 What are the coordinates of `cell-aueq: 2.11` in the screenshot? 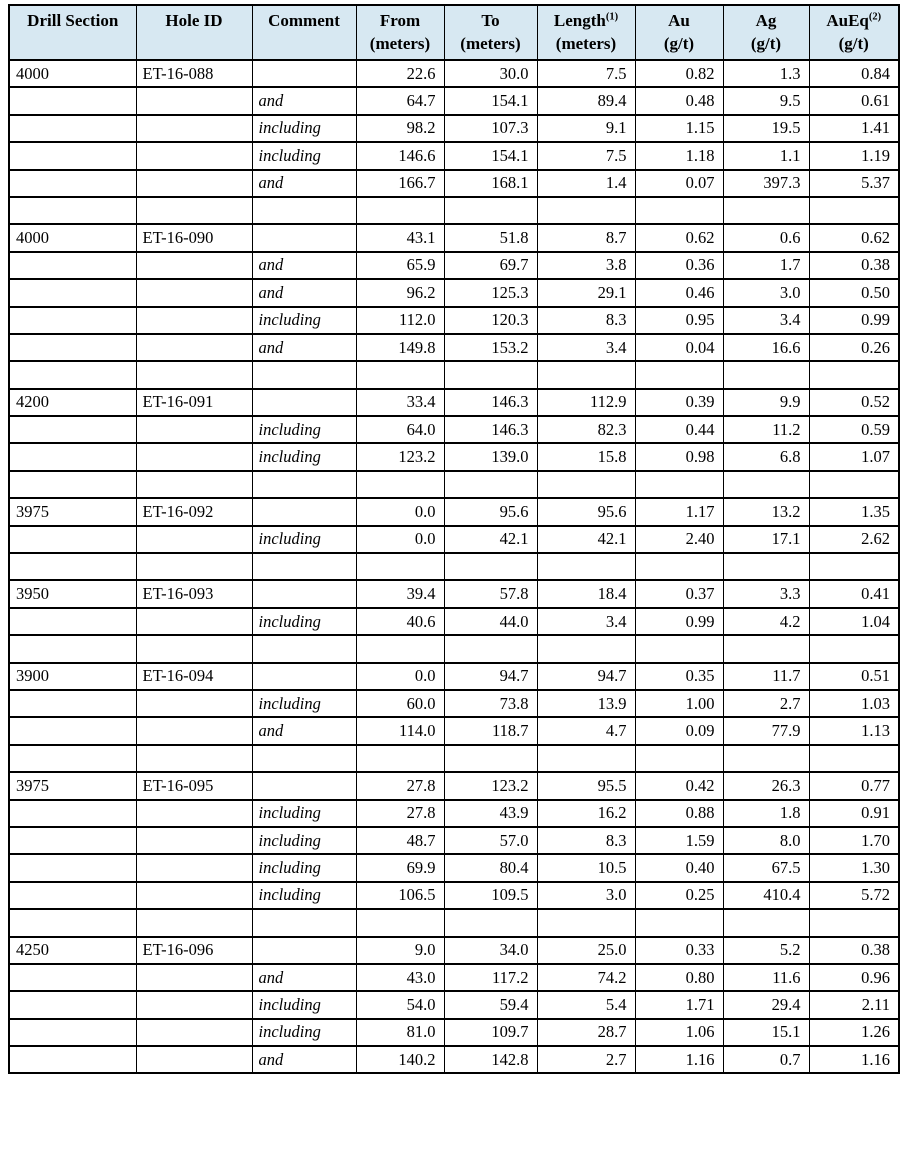 It's located at (854, 1005).